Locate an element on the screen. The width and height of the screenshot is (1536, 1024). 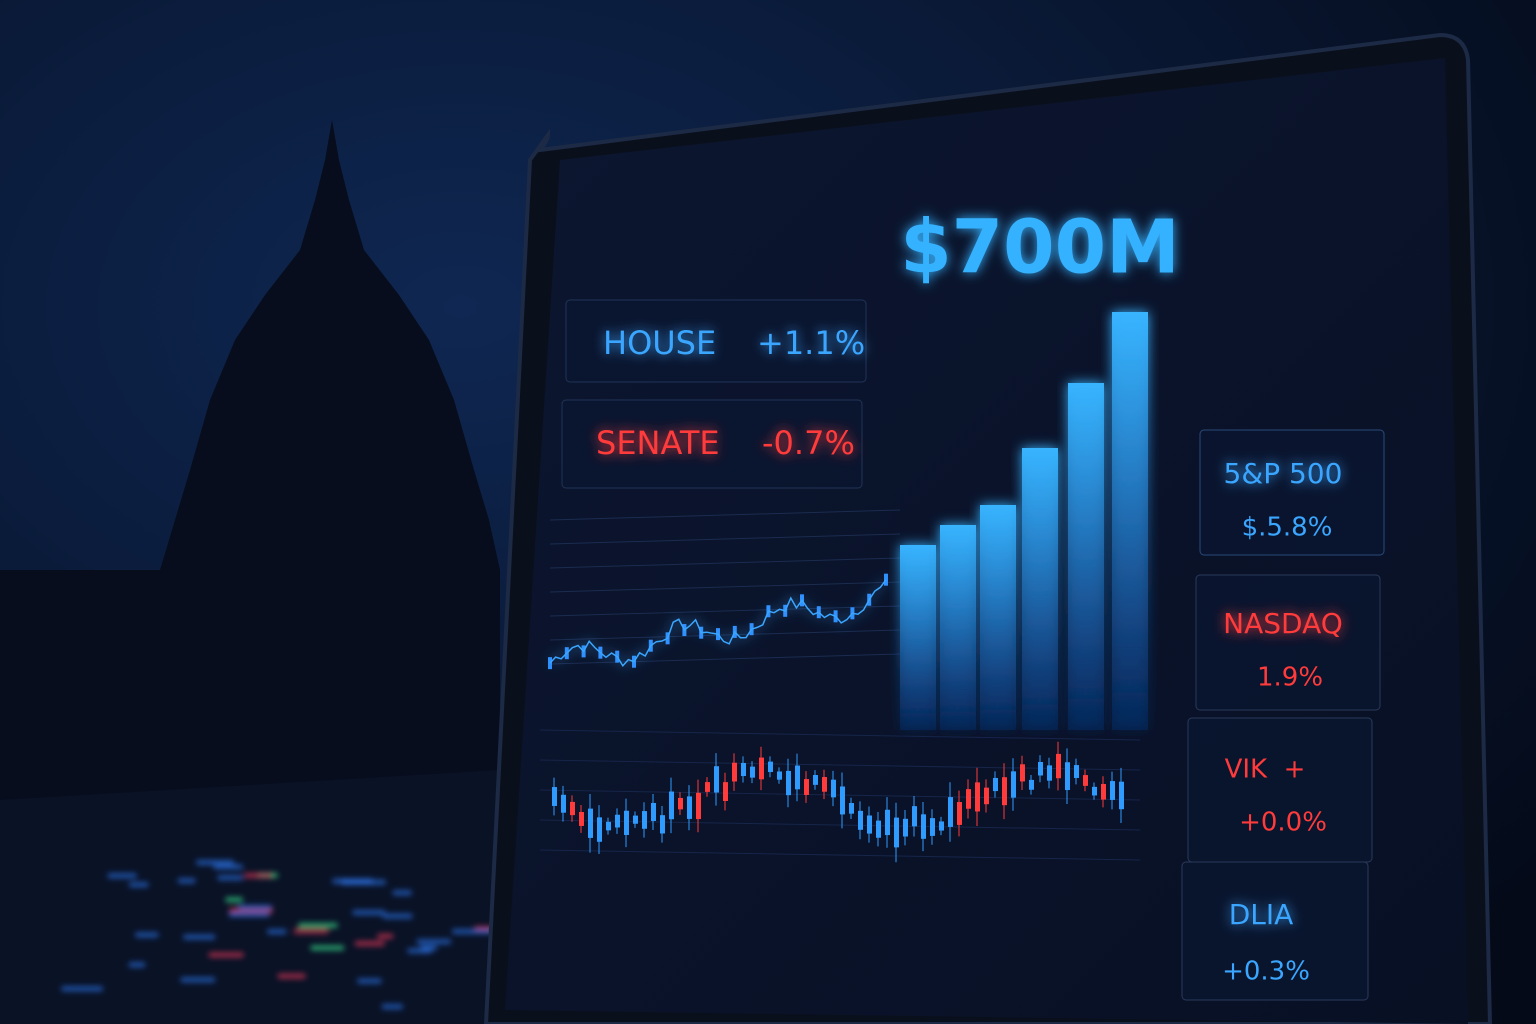
chamber-label: HOUSE is located at coordinates (659, 343).